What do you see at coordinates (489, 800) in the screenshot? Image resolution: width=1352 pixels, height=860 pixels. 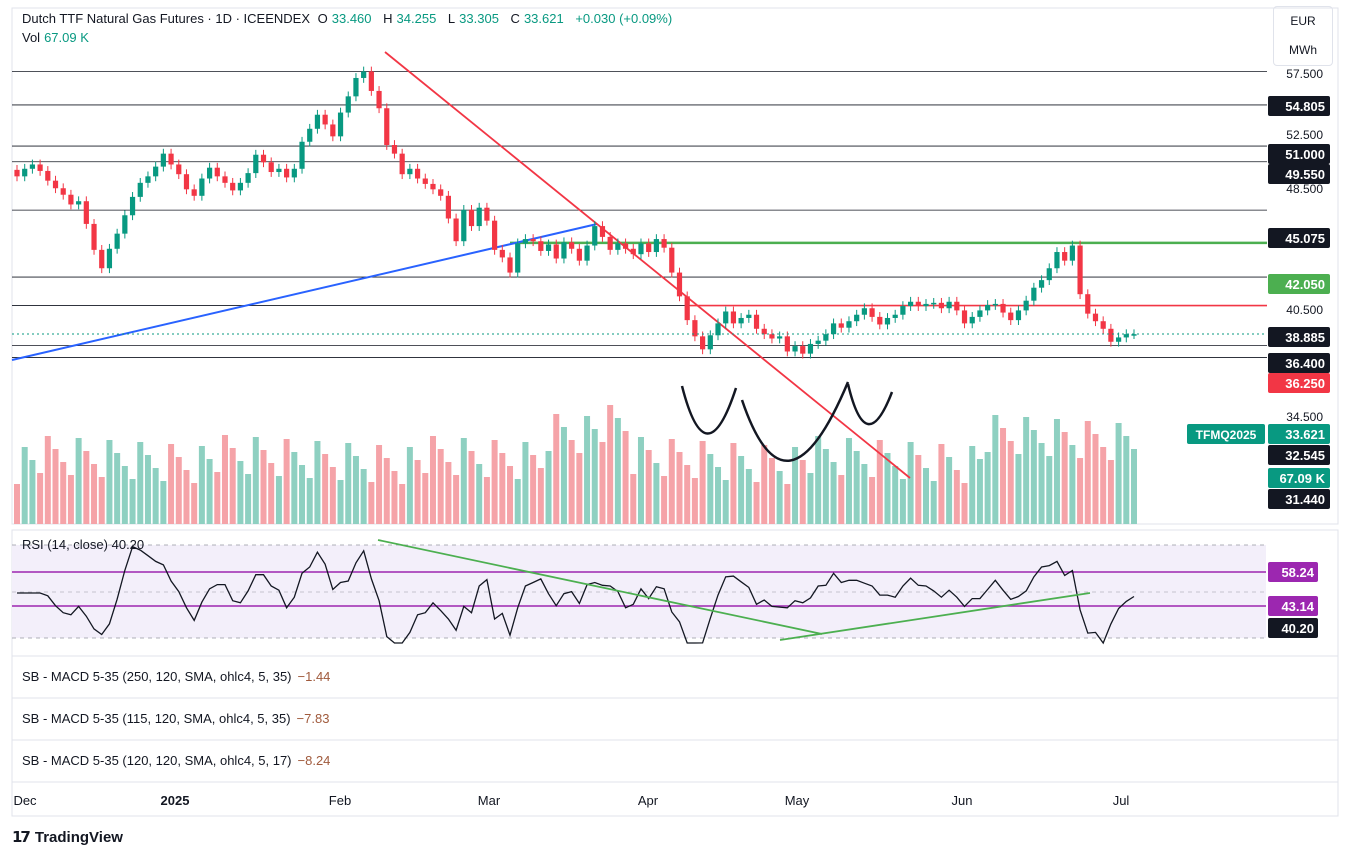 I see `x-tick-label: Mar` at bounding box center [489, 800].